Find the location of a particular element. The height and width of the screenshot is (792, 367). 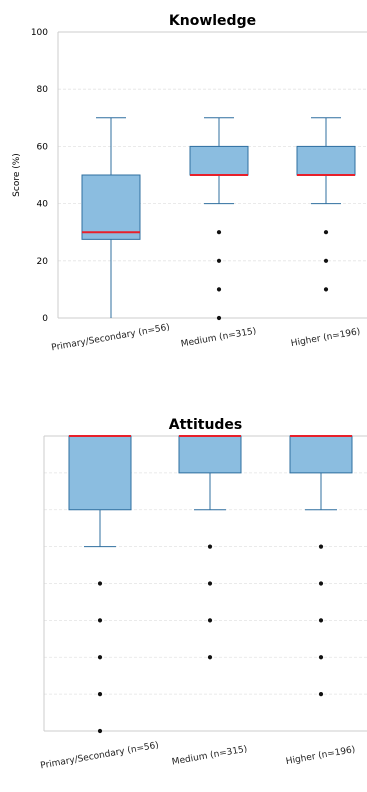

y-tick-label: 0 is located at coordinates (45, 319).